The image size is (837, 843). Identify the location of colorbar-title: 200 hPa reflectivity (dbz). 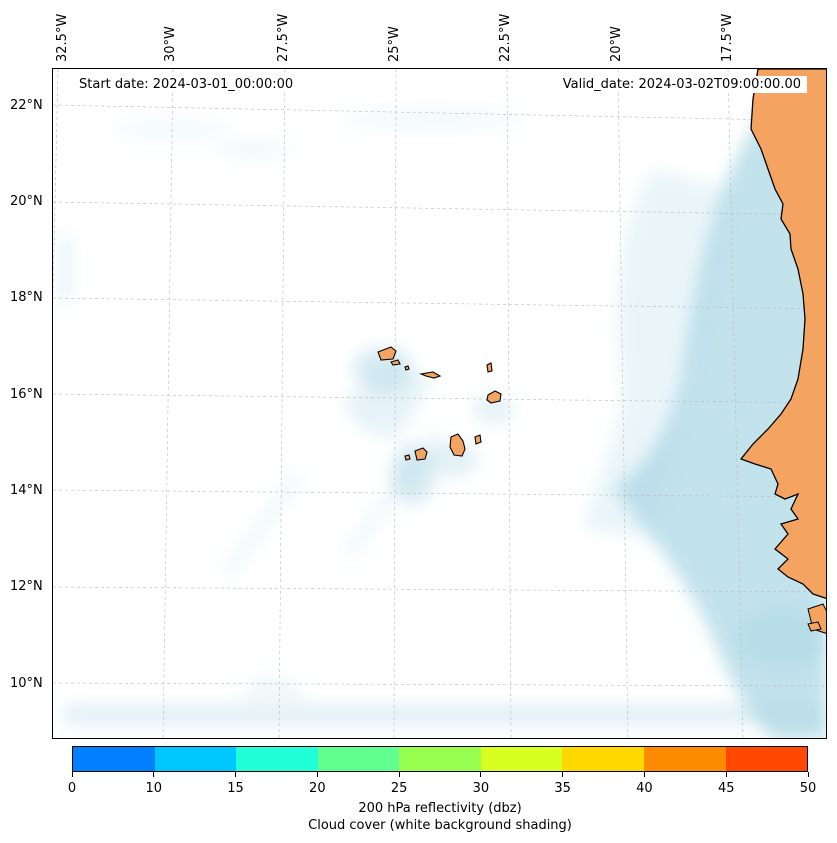
(440, 808).